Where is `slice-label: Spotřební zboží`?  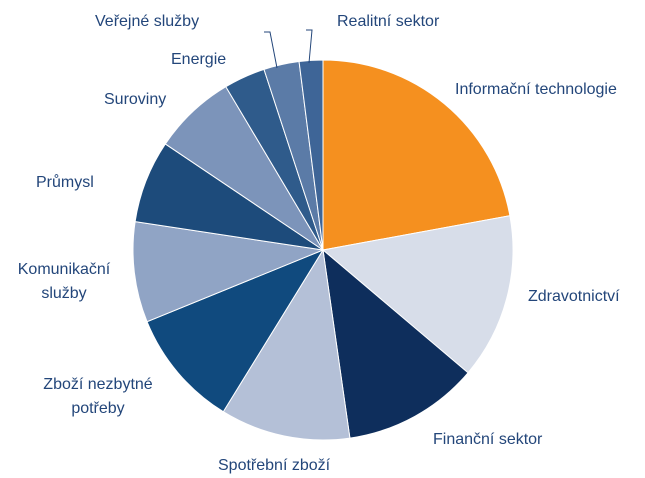
slice-label: Spotřební zboží is located at coordinates (274, 465).